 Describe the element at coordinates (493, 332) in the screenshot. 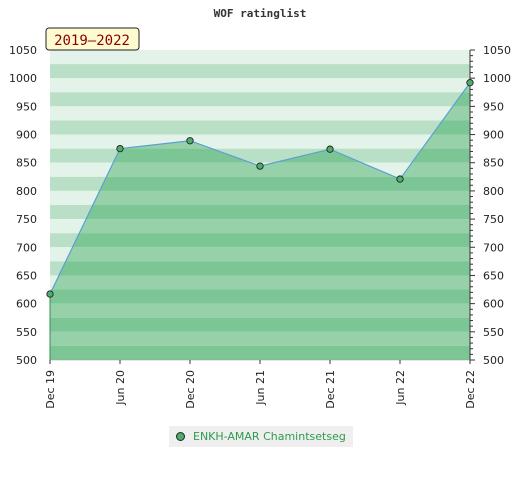

I see `y-tick-label-right: 550` at that location.